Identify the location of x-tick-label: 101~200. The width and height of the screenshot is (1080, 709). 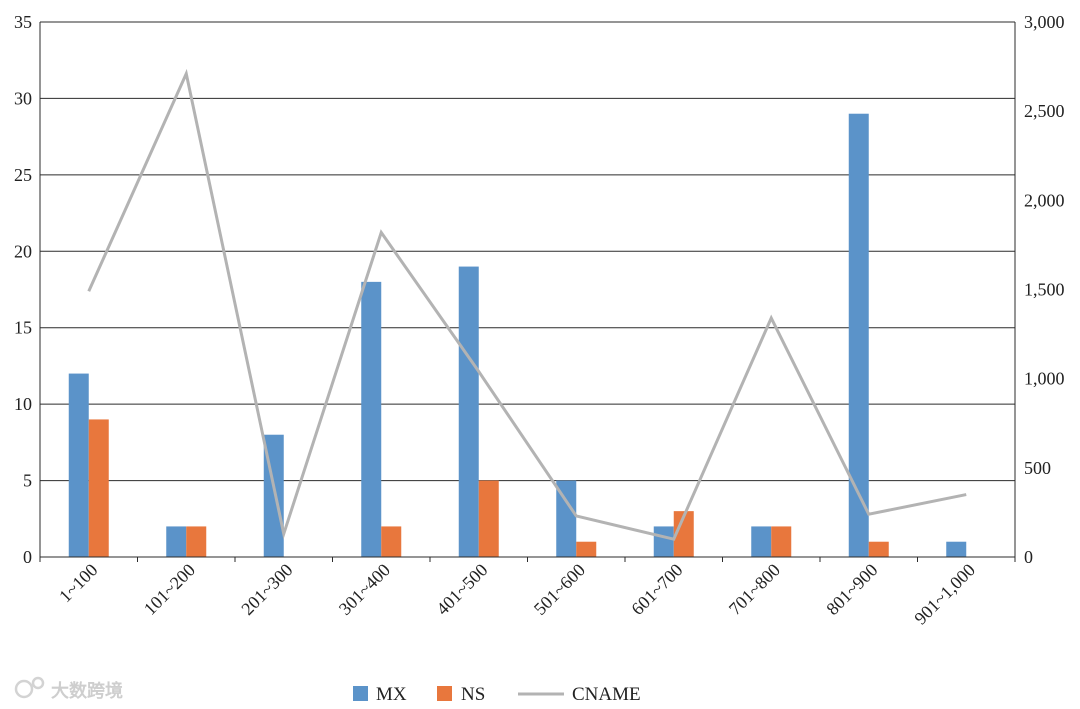
(169, 589).